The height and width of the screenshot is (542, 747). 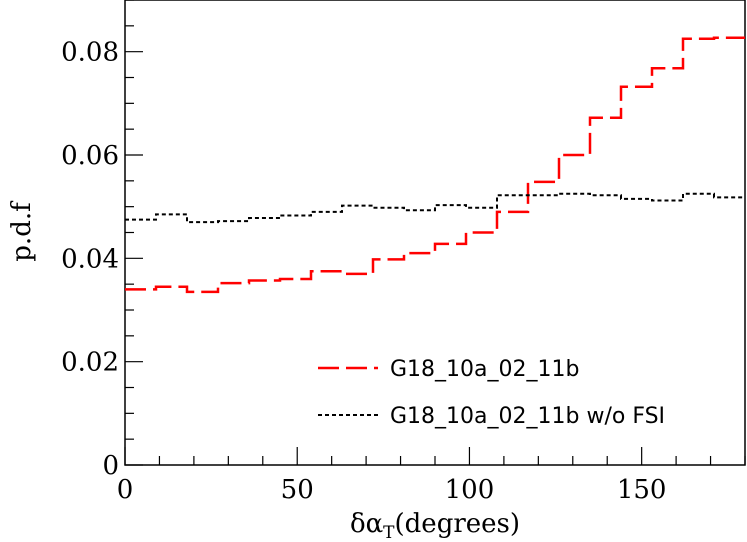 I want to click on y-axis-title: p.d.f, so click(x=22, y=231).